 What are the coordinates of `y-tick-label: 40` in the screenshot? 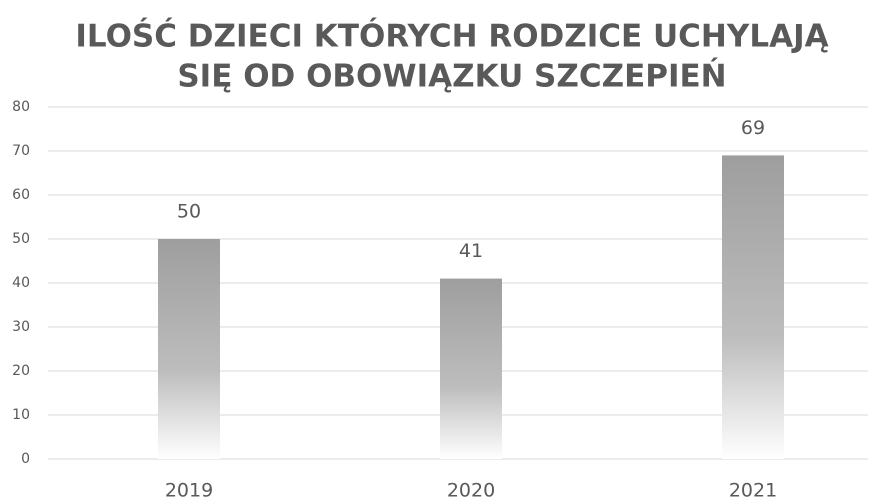 It's located at (21, 283).